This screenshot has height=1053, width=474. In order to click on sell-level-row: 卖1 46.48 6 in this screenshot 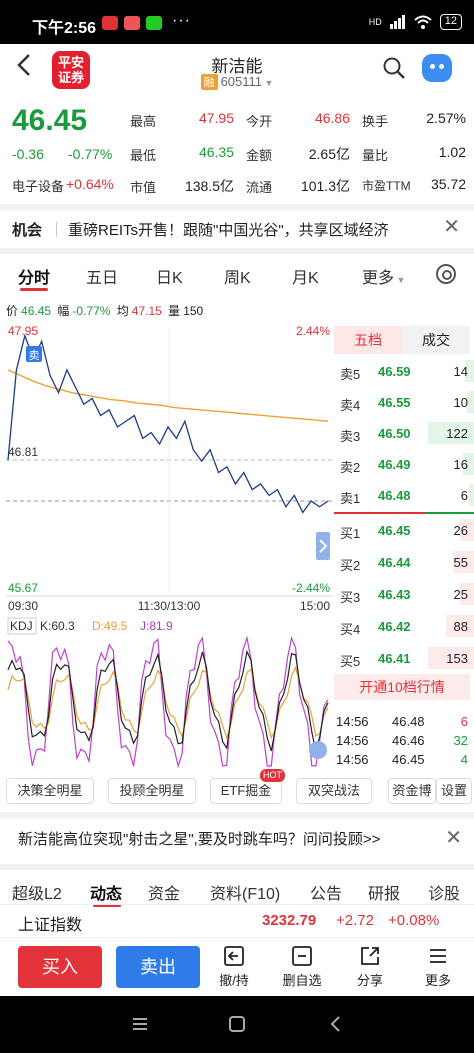, I will do `click(404, 495)`.